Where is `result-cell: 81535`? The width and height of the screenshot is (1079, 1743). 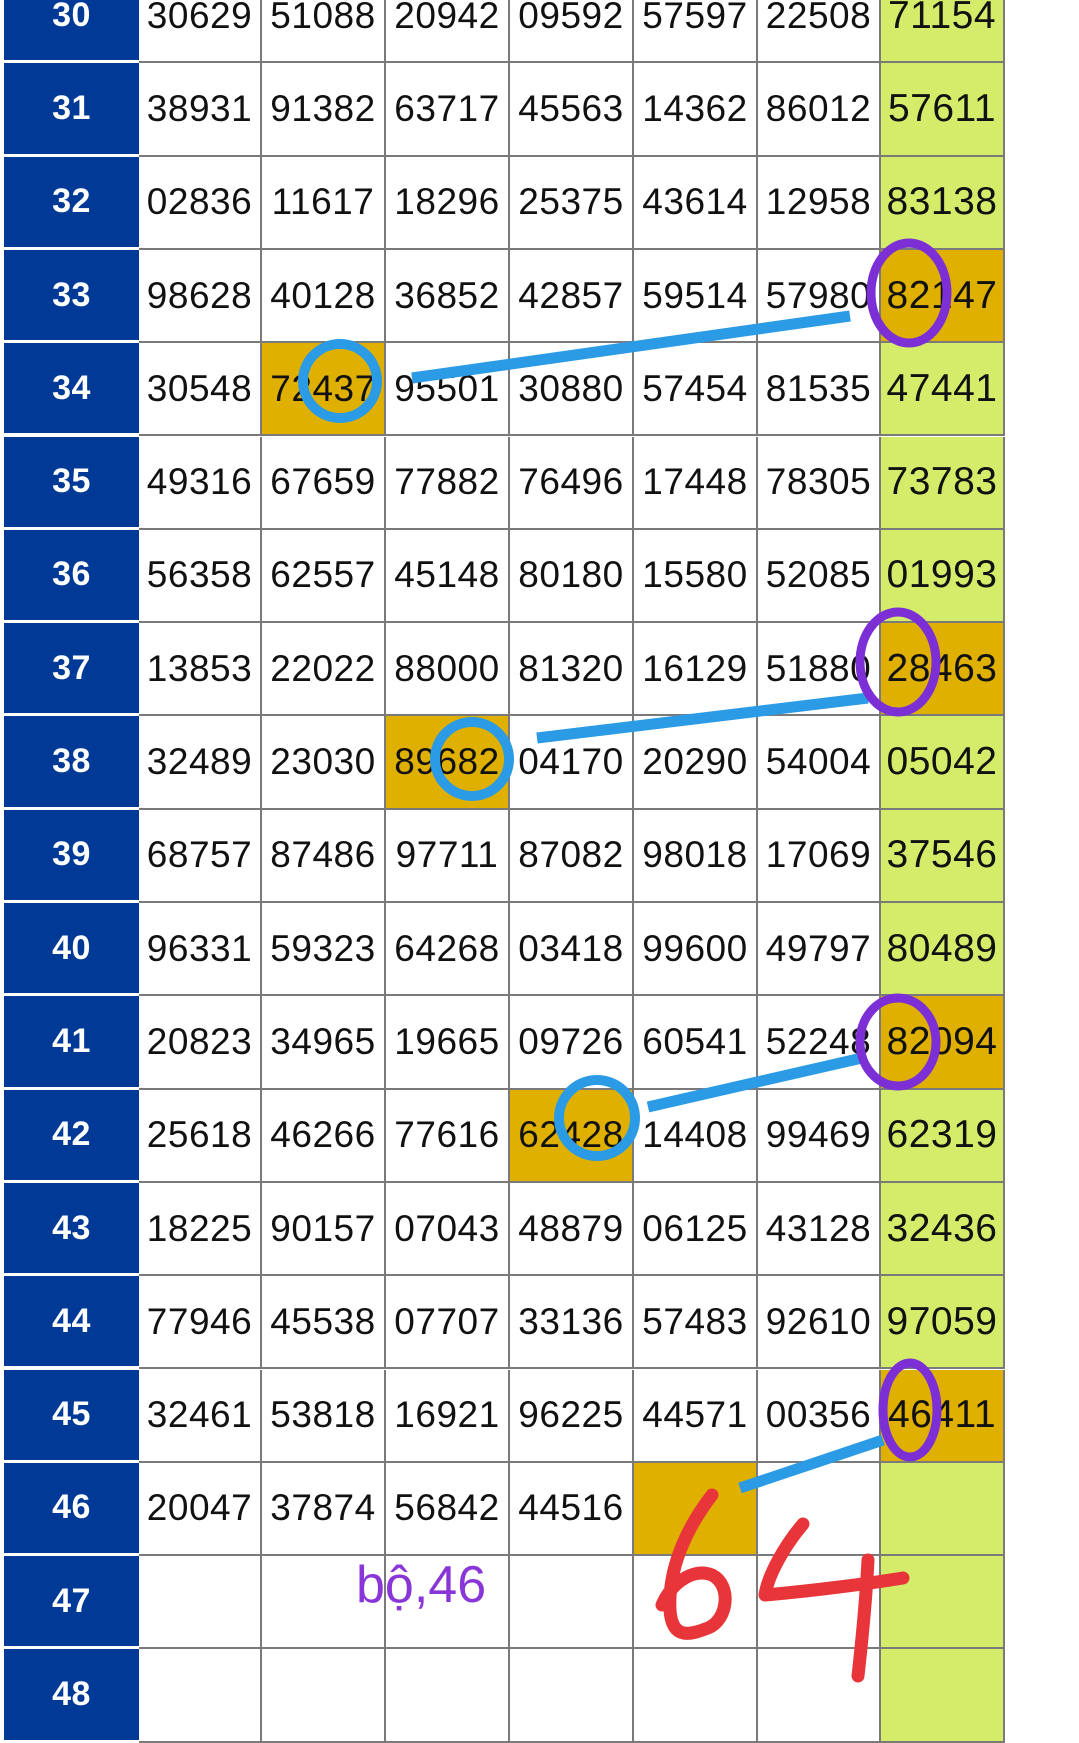 result-cell: 81535 is located at coordinates (819, 390).